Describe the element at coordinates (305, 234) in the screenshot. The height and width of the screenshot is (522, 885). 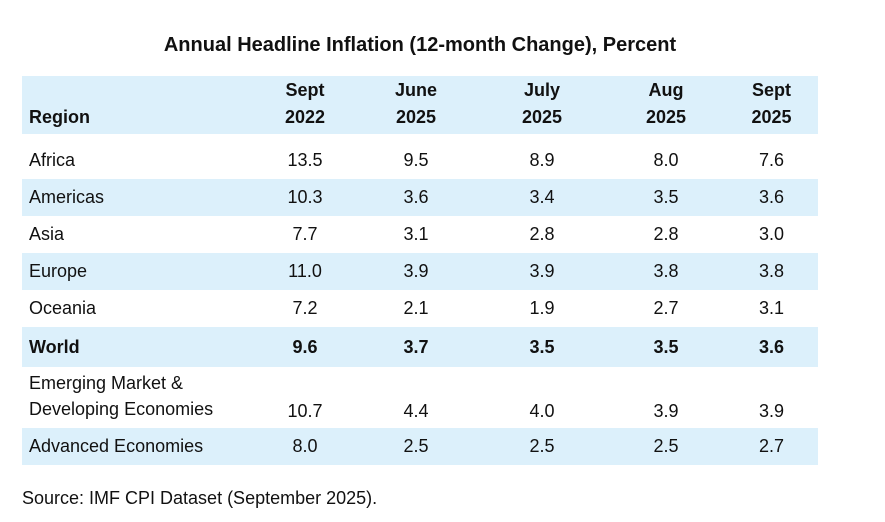
I see `value-cell: 7.7` at that location.